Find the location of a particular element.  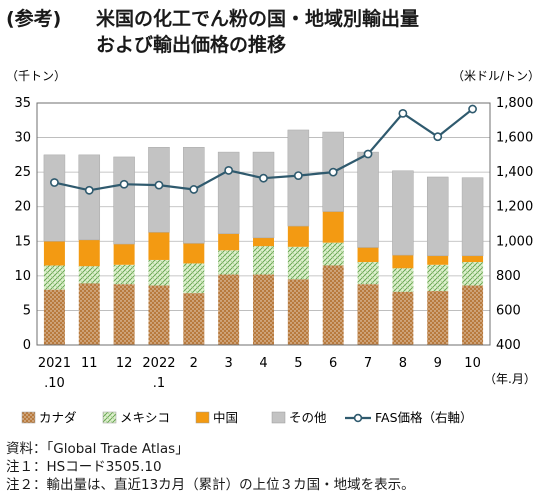

y-tick-right: 1,600 is located at coordinates (514, 138).